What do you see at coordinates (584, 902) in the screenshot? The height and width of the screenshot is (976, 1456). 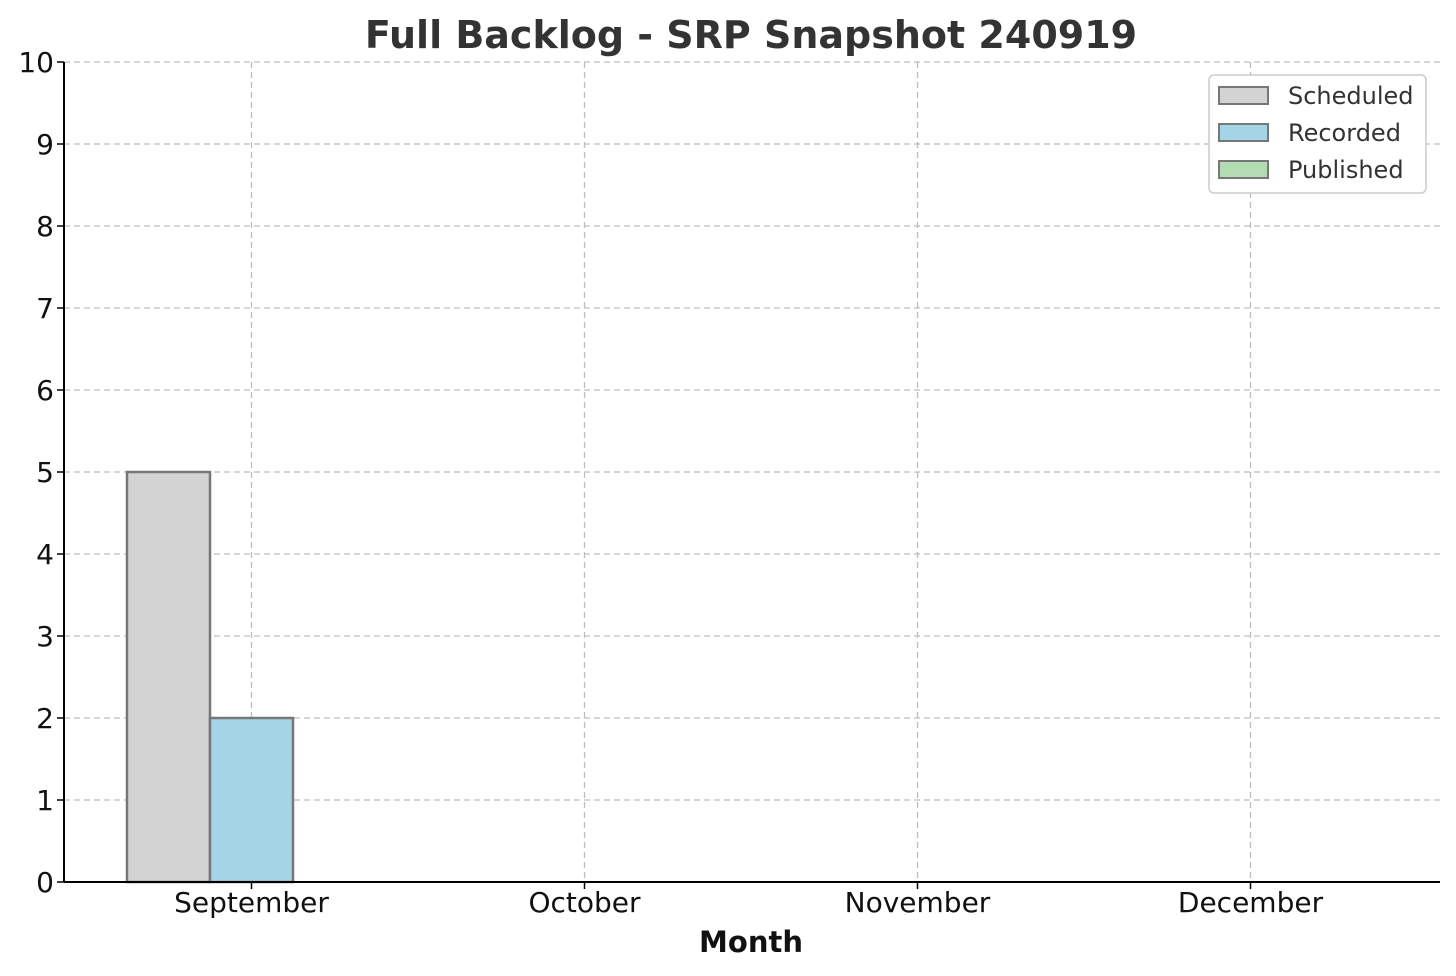 I see `x-tick-label: October` at bounding box center [584, 902].